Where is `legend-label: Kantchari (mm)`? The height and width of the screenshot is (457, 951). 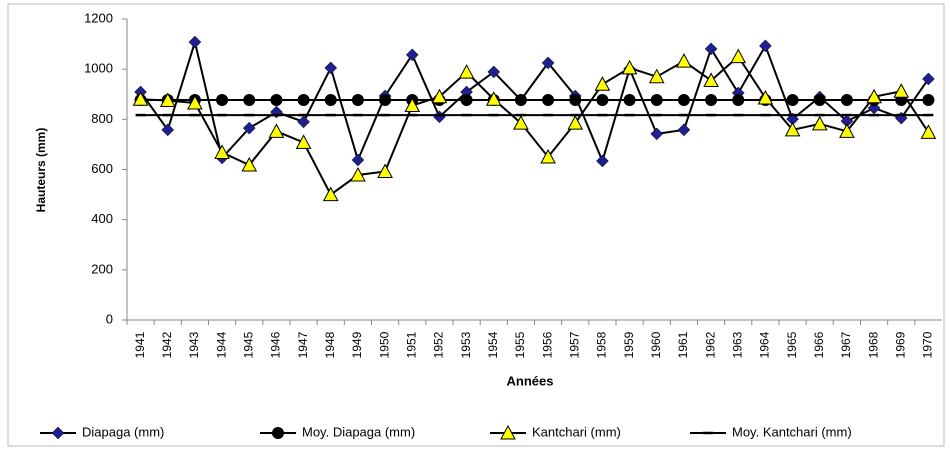
legend-label: Kantchari (mm) is located at coordinates (576, 431).